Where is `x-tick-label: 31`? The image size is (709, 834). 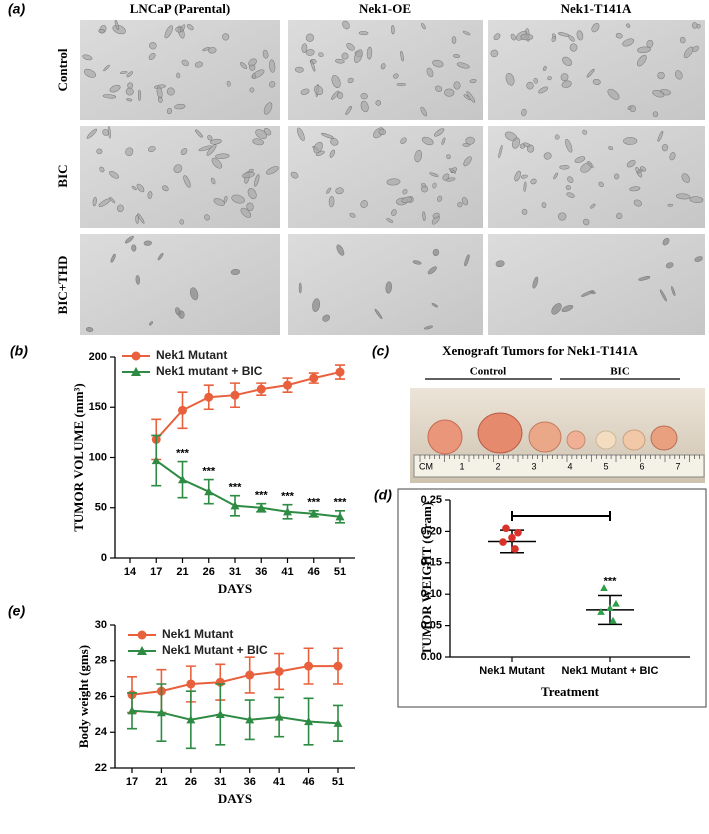 x-tick-label: 31 is located at coordinates (220, 782).